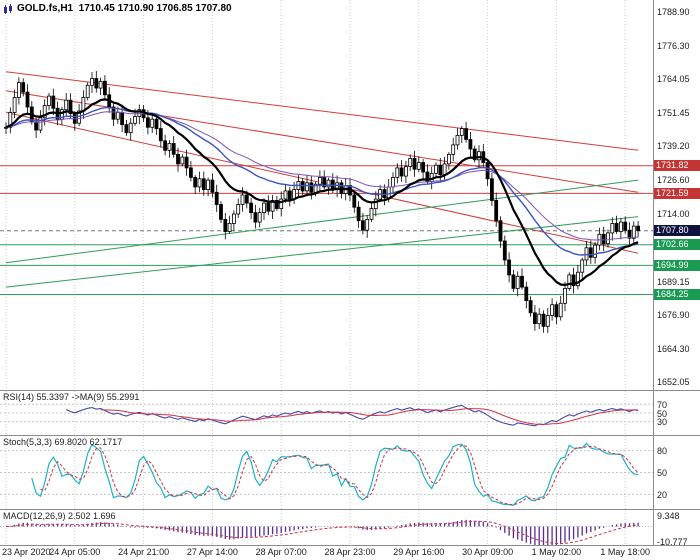 The image size is (700, 560). What do you see at coordinates (625, 552) in the screenshot?
I see `time-label: 1 May 18:00` at bounding box center [625, 552].